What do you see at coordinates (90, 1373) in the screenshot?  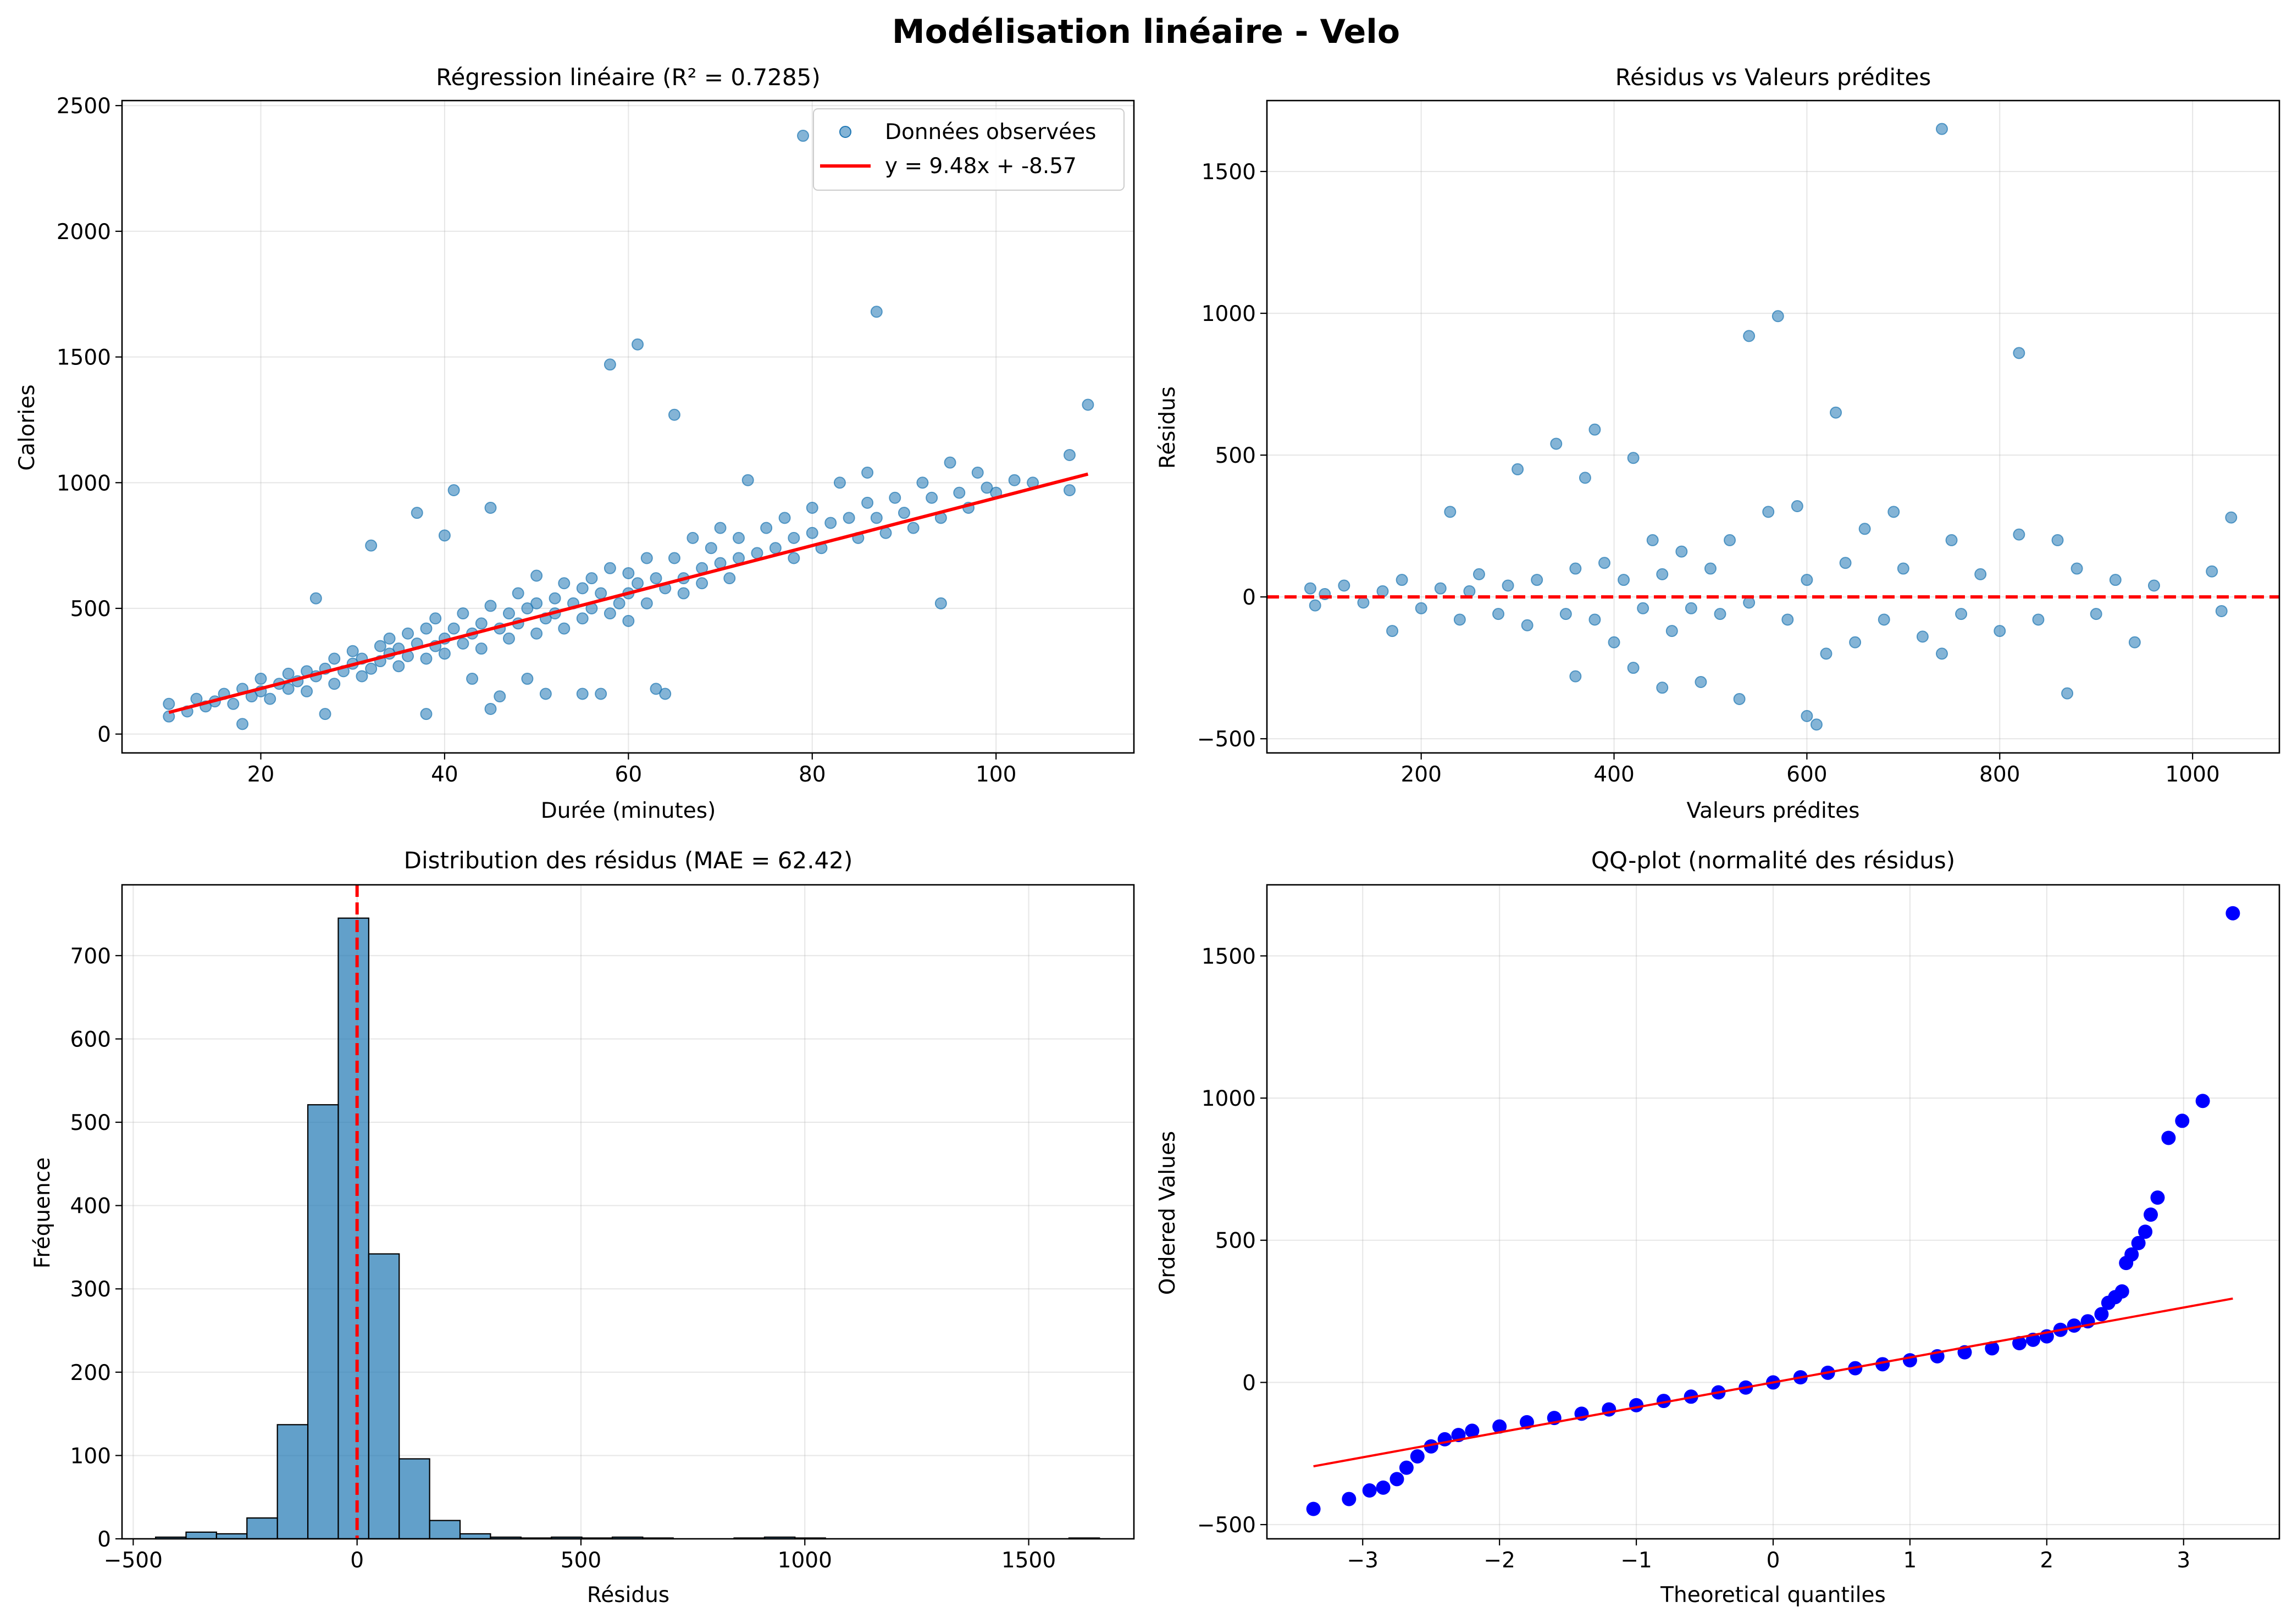 I see `y-tick-label: 200` at bounding box center [90, 1373].